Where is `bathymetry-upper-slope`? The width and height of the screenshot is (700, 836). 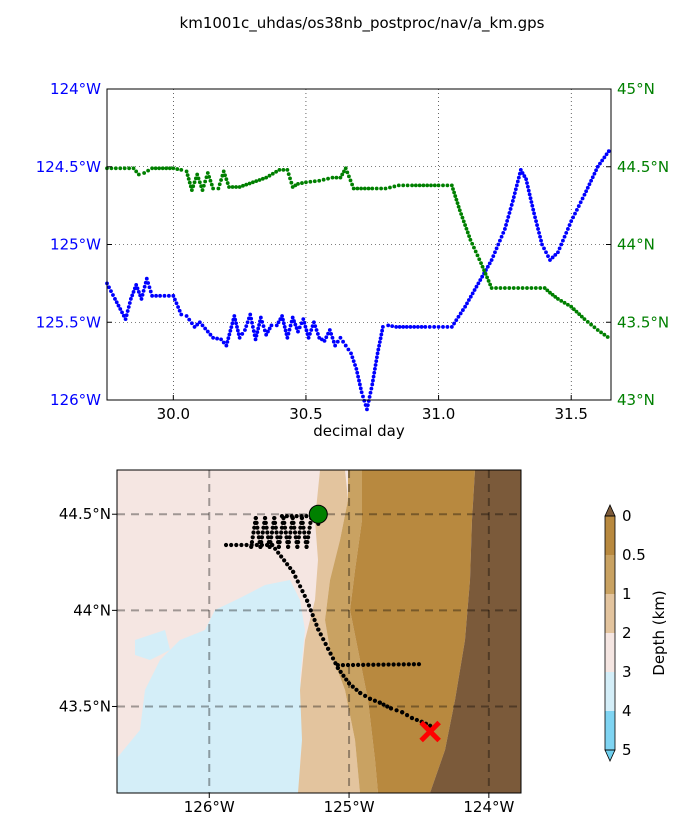 bathymetry-upper-slope is located at coordinates (351, 631).